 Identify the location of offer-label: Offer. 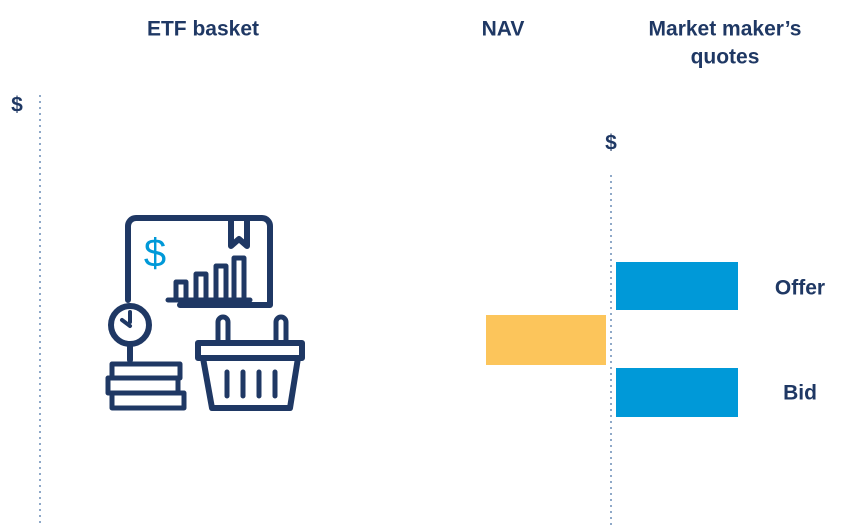
(800, 288).